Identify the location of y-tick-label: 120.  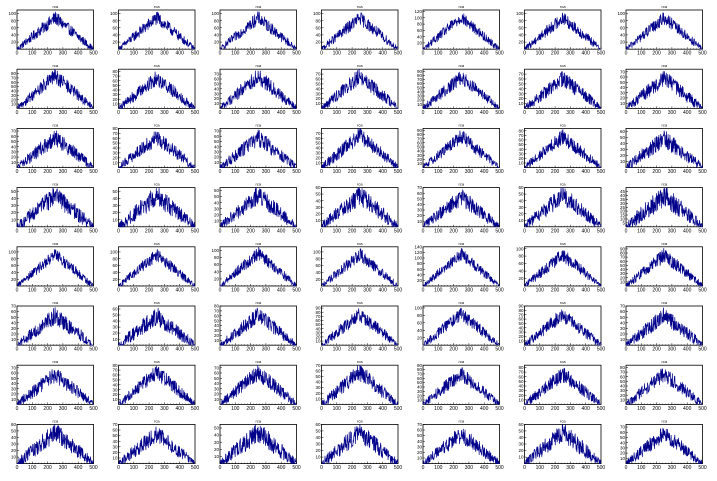
(418, 252).